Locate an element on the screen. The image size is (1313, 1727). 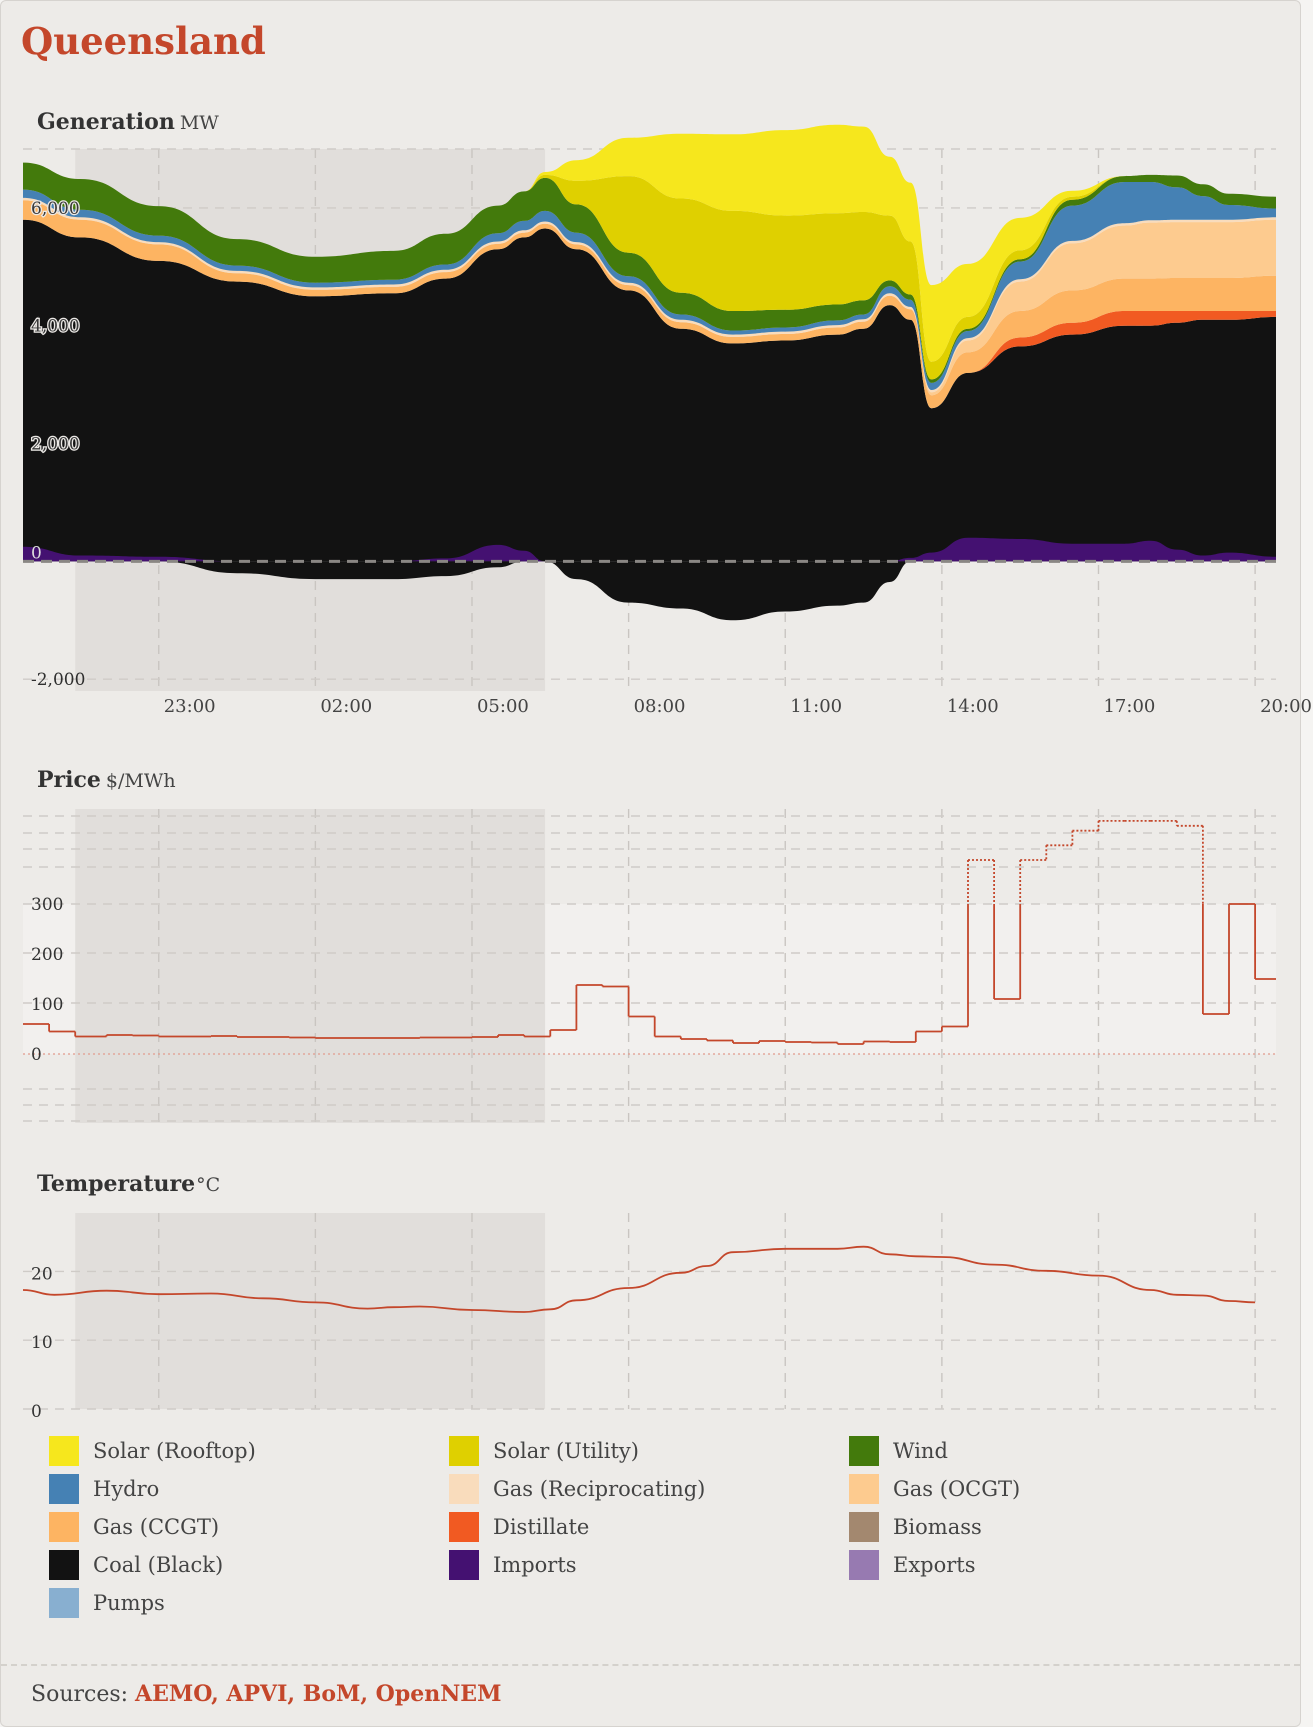
generation-x-tick-label: 08:00 is located at coordinates (660, 706).